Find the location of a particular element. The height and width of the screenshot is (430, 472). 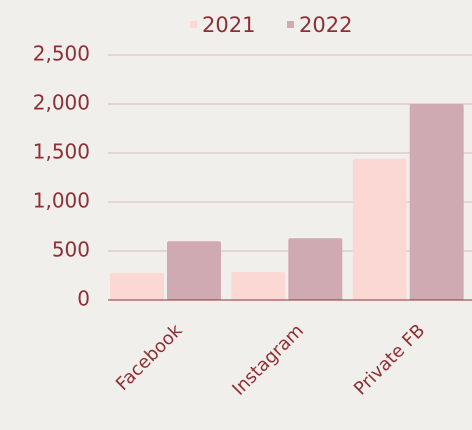

x-tick-label: Facebook is located at coordinates (149, 357).